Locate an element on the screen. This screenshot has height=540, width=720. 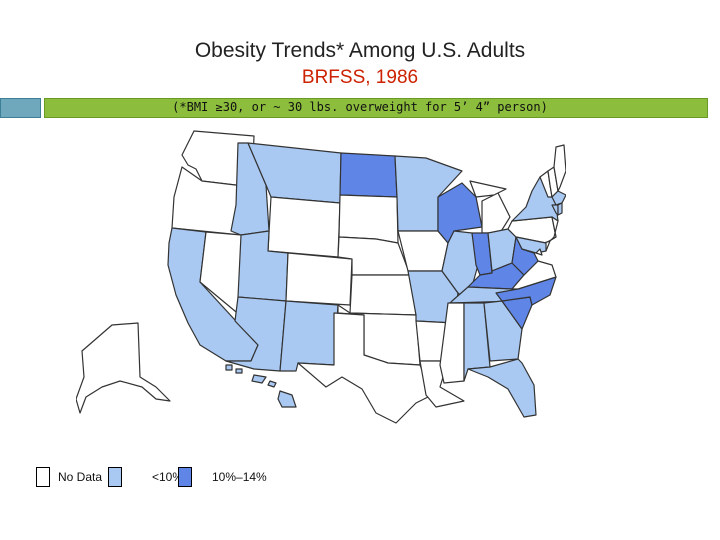
state-FL is located at coordinates (502, 388).